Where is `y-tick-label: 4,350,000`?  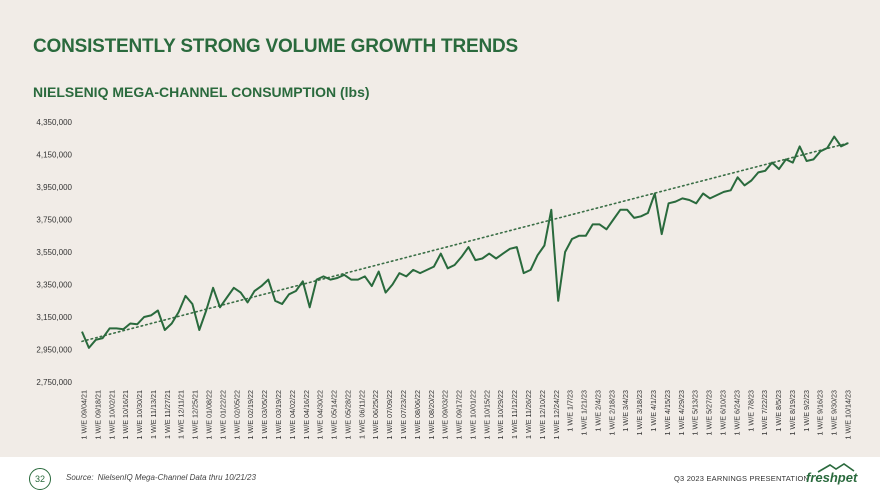
y-tick-label: 4,350,000 is located at coordinates (54, 122).